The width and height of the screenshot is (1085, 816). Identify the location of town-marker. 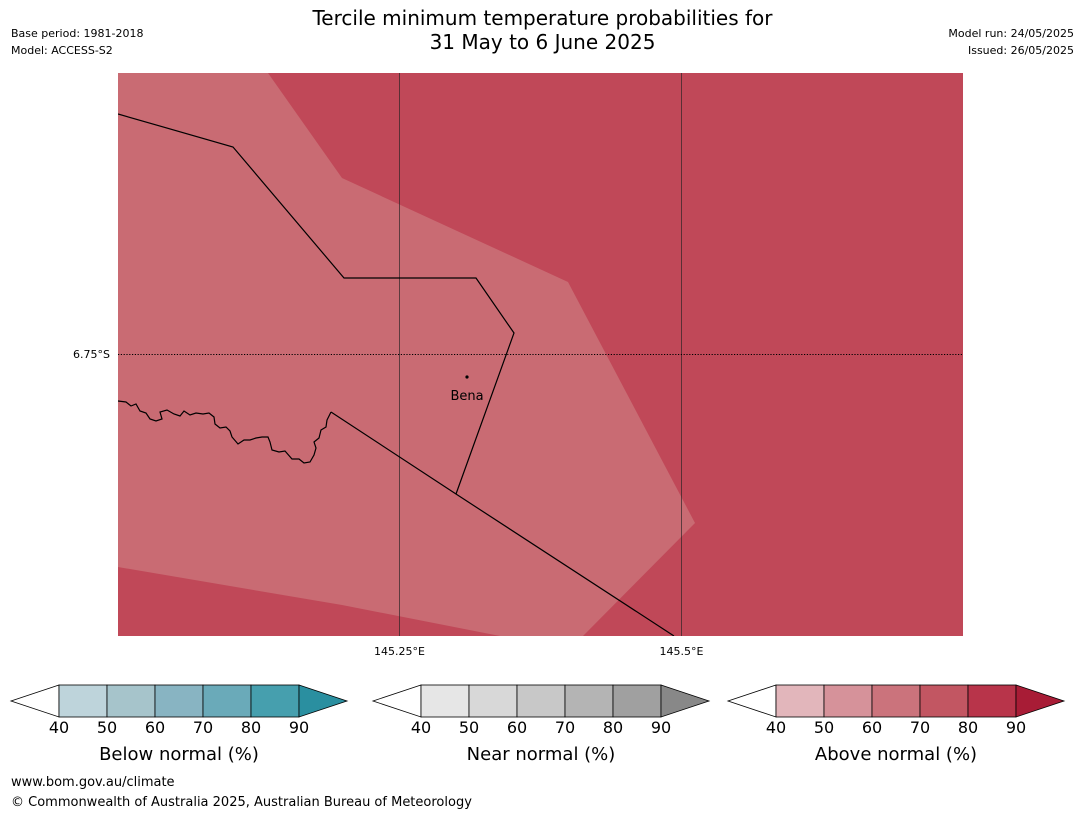
(467, 377).